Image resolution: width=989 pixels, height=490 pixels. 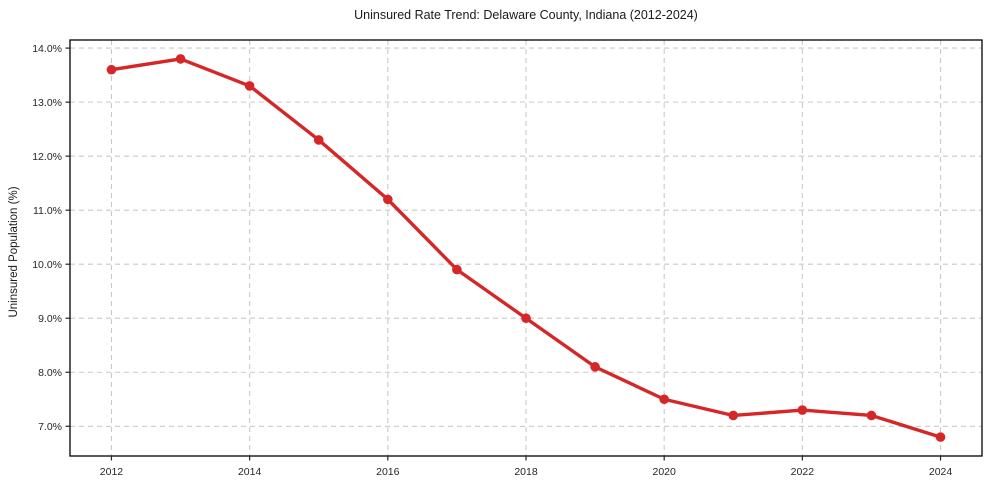 What do you see at coordinates (526, 318) in the screenshot?
I see `data-point-2018` at bounding box center [526, 318].